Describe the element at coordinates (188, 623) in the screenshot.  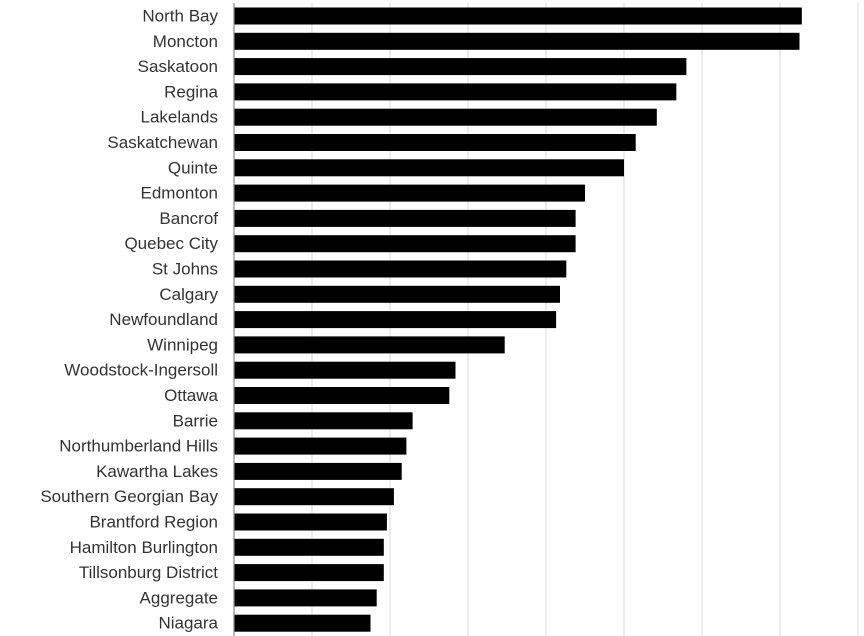
I see `category-label: Niagara` at that location.